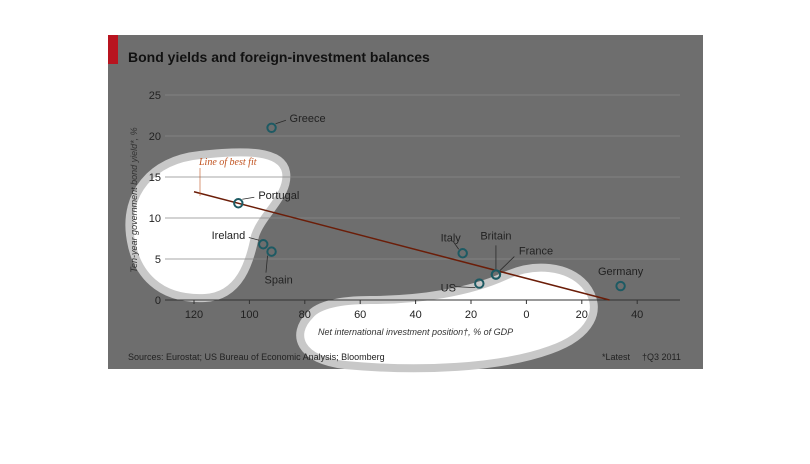 This screenshot has height=464, width=810. I want to click on point-label-britain: Britain, so click(495, 237).